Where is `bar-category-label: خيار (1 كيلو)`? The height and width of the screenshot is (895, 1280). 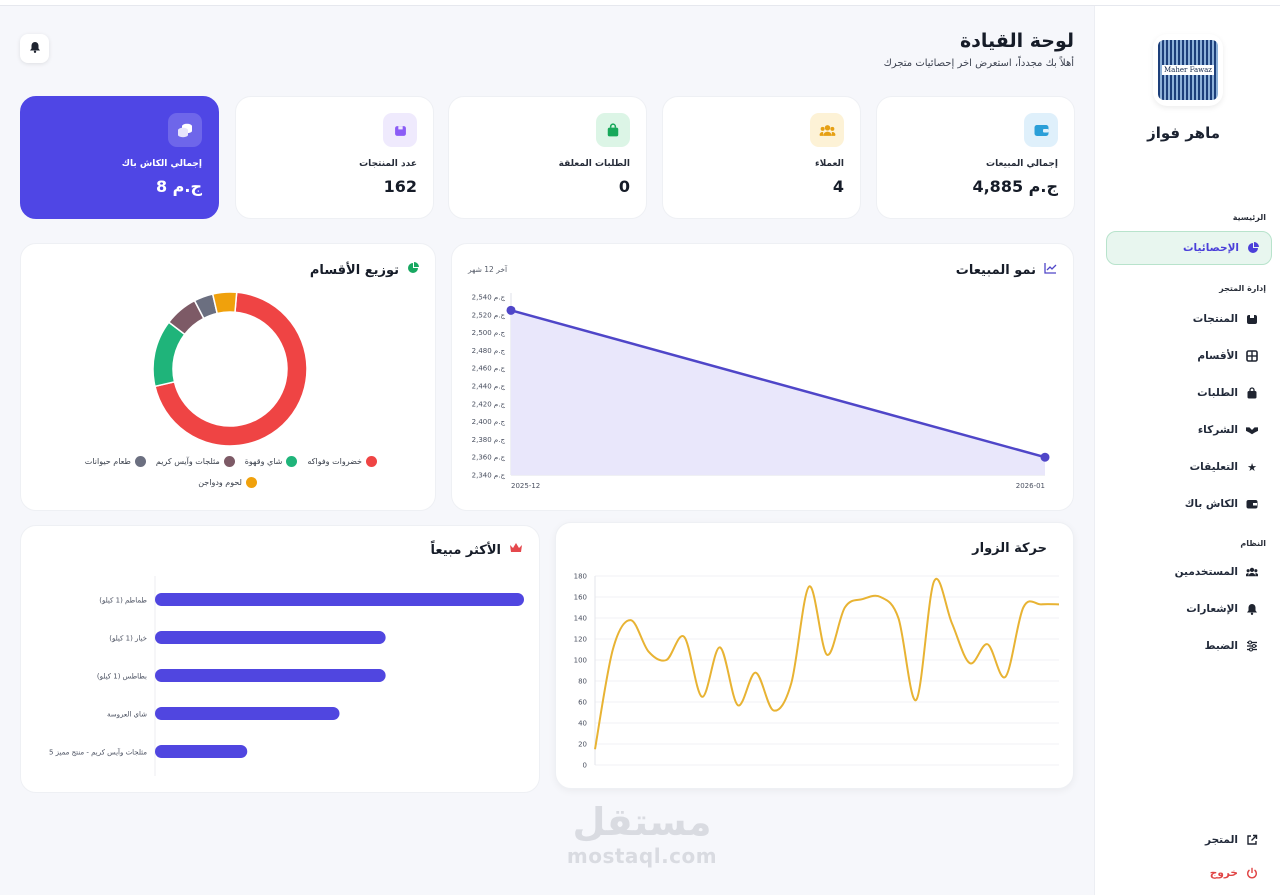 bar-category-label: خيار (1 كيلو) is located at coordinates (128, 639).